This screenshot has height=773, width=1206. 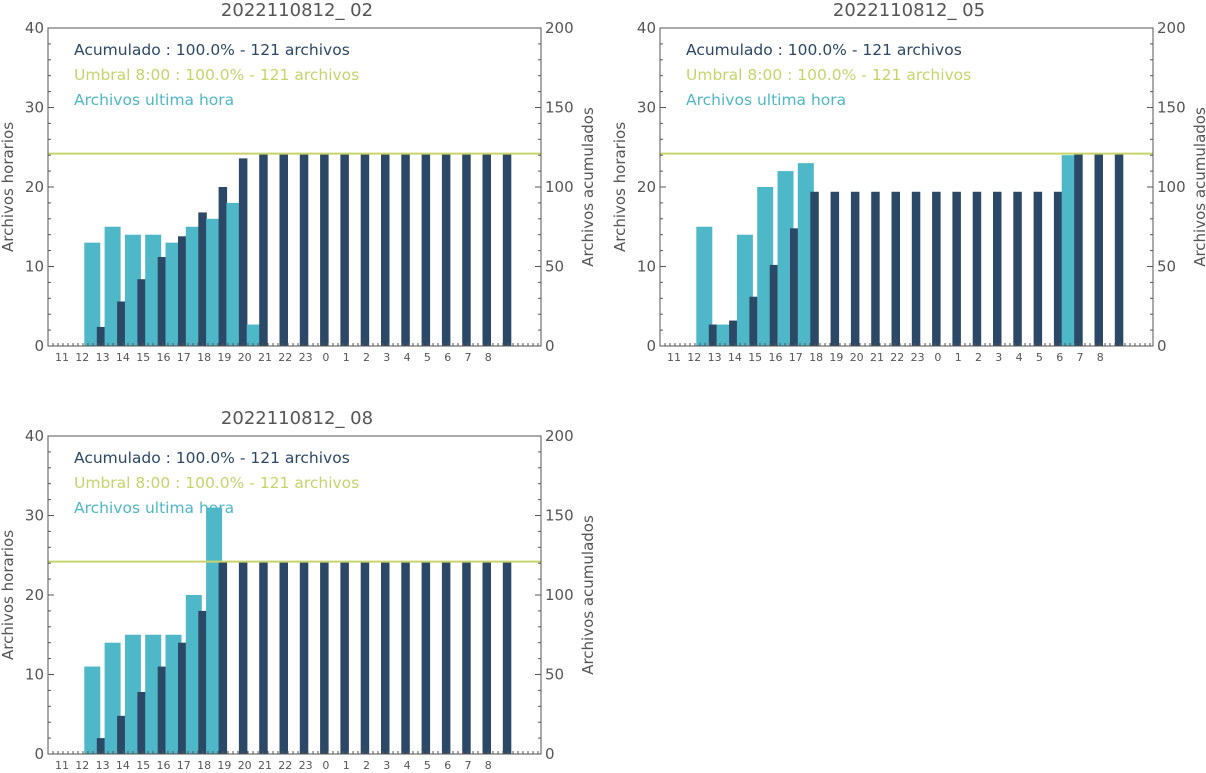 I want to click on y-right-axis-label: Archivos acumulados, so click(x=1198, y=187).